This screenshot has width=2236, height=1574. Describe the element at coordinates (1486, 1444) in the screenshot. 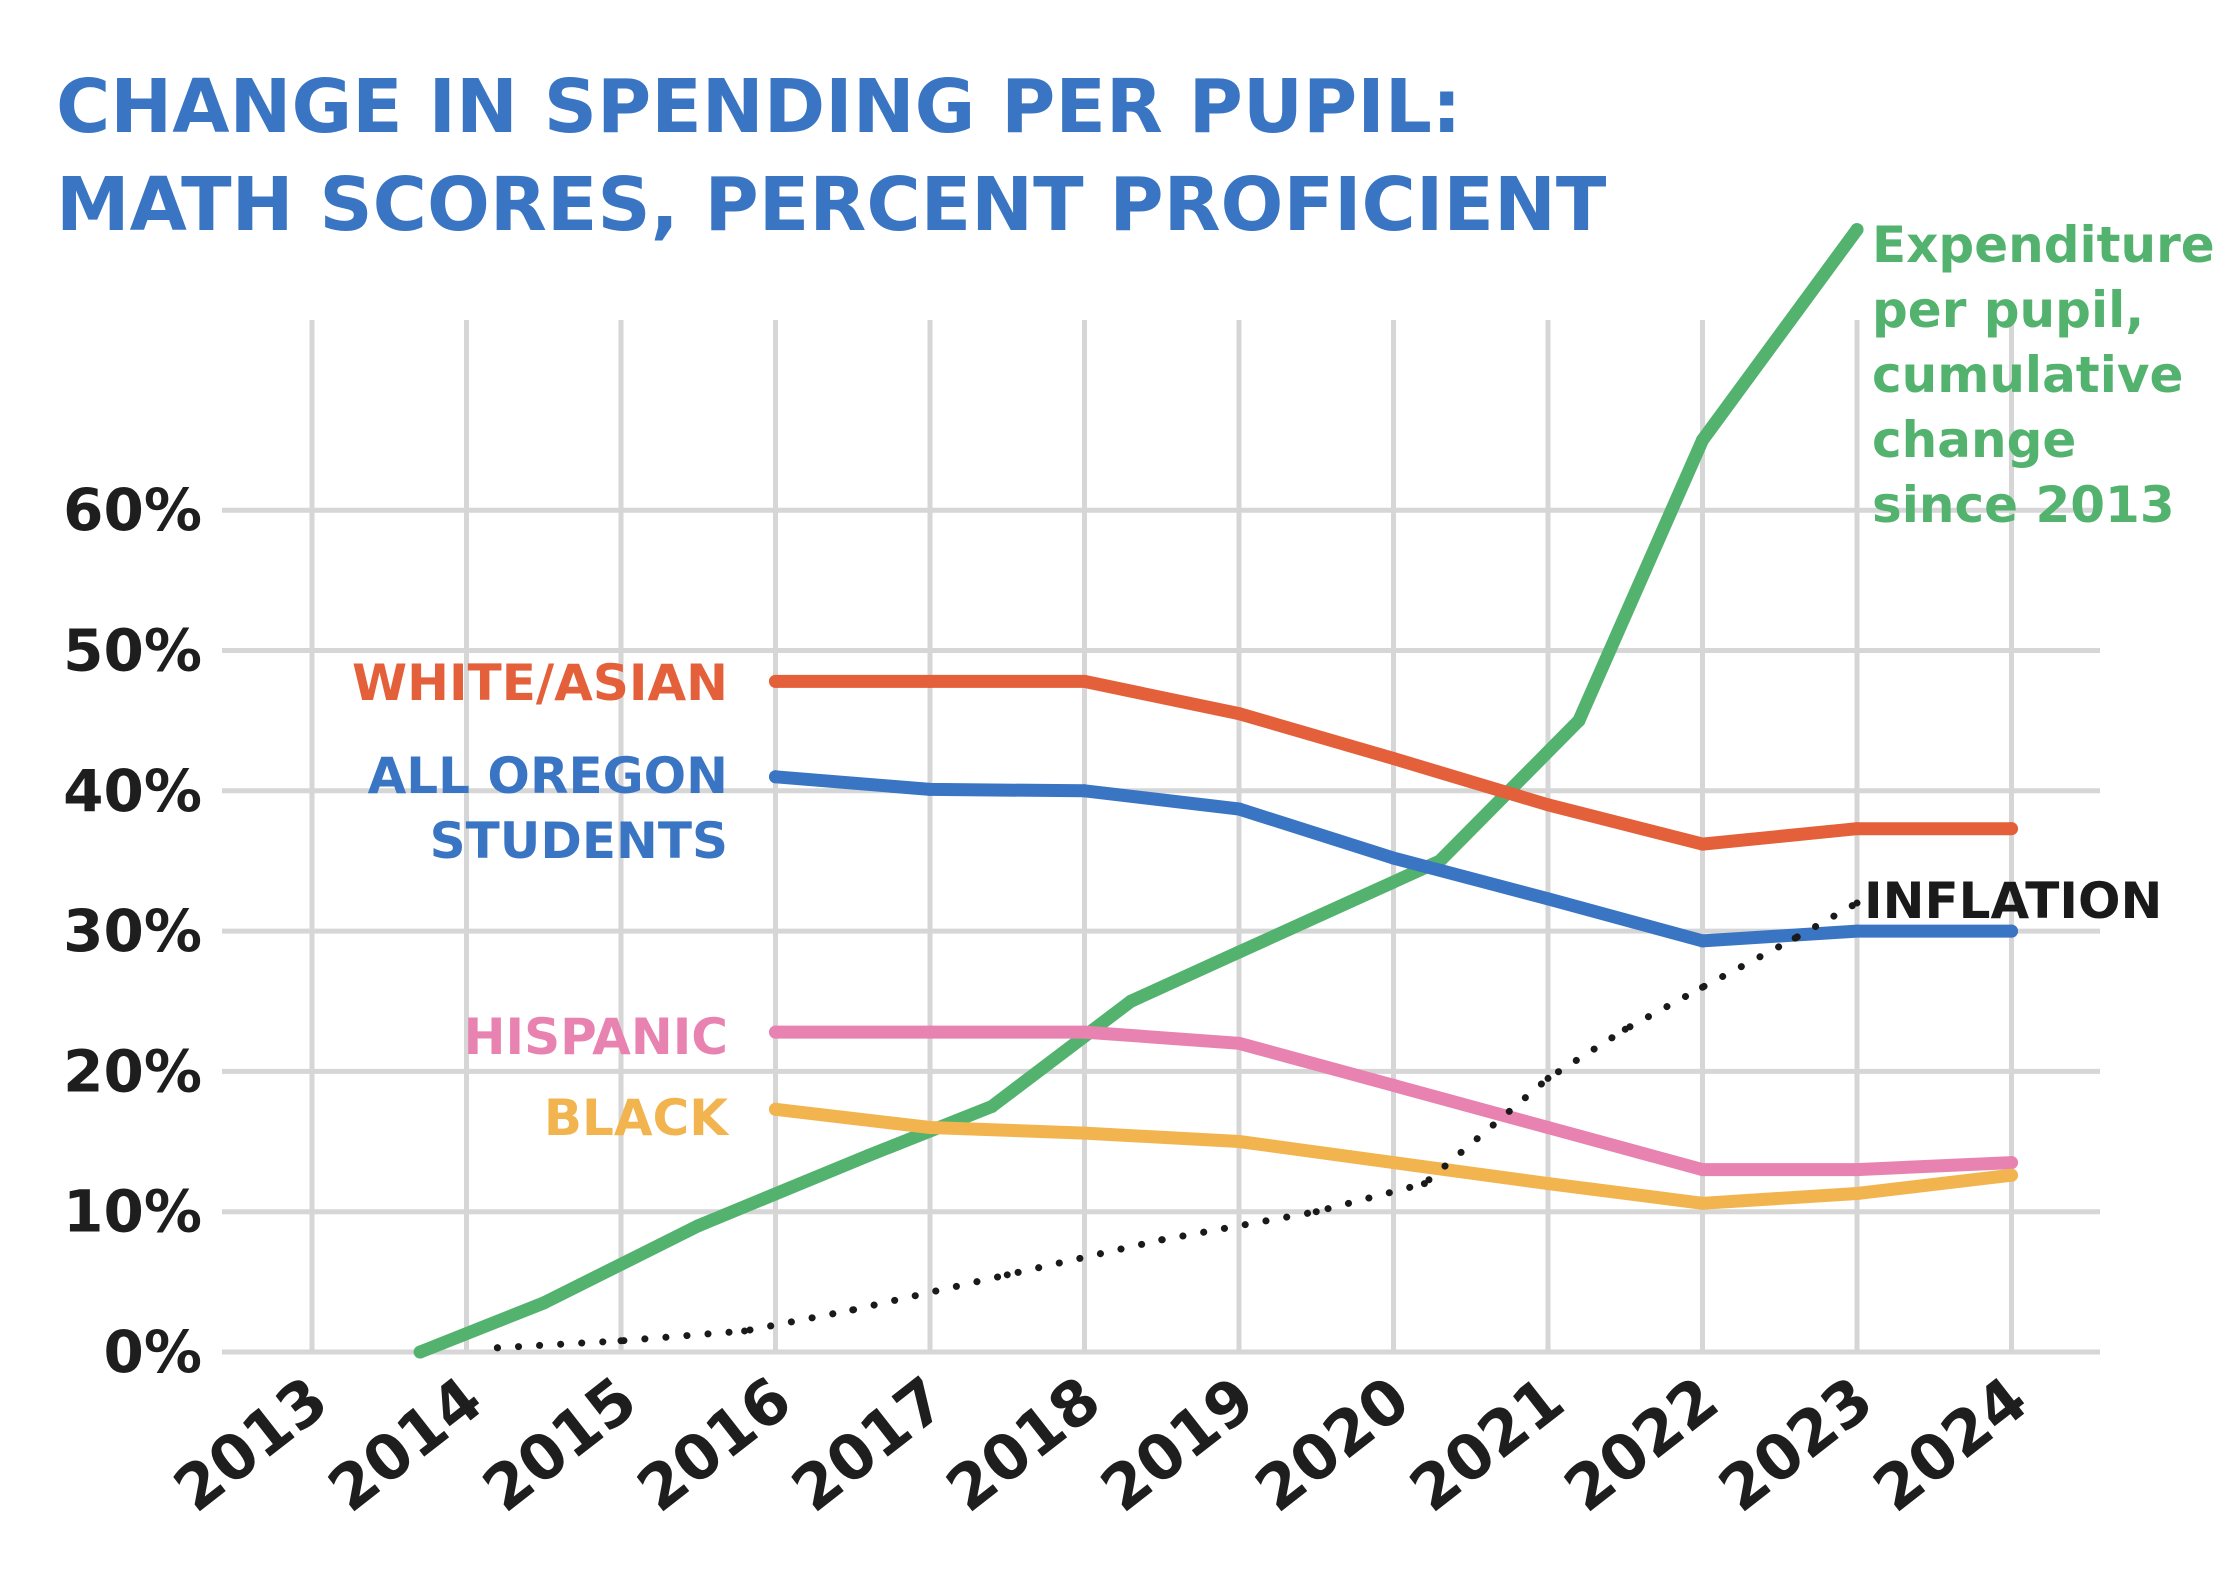

I see `x-tick-label: 2021` at that location.